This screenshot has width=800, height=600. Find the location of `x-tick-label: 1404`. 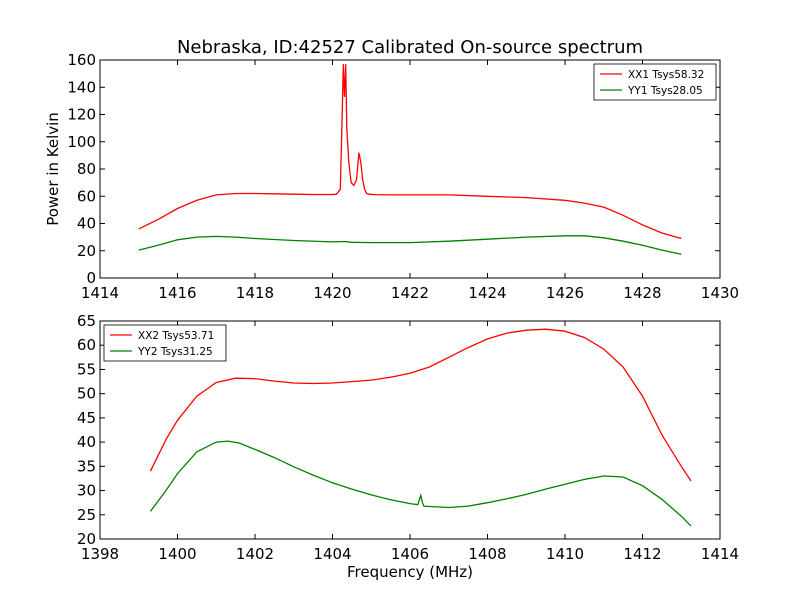

x-tick-label: 1404 is located at coordinates (332, 554).